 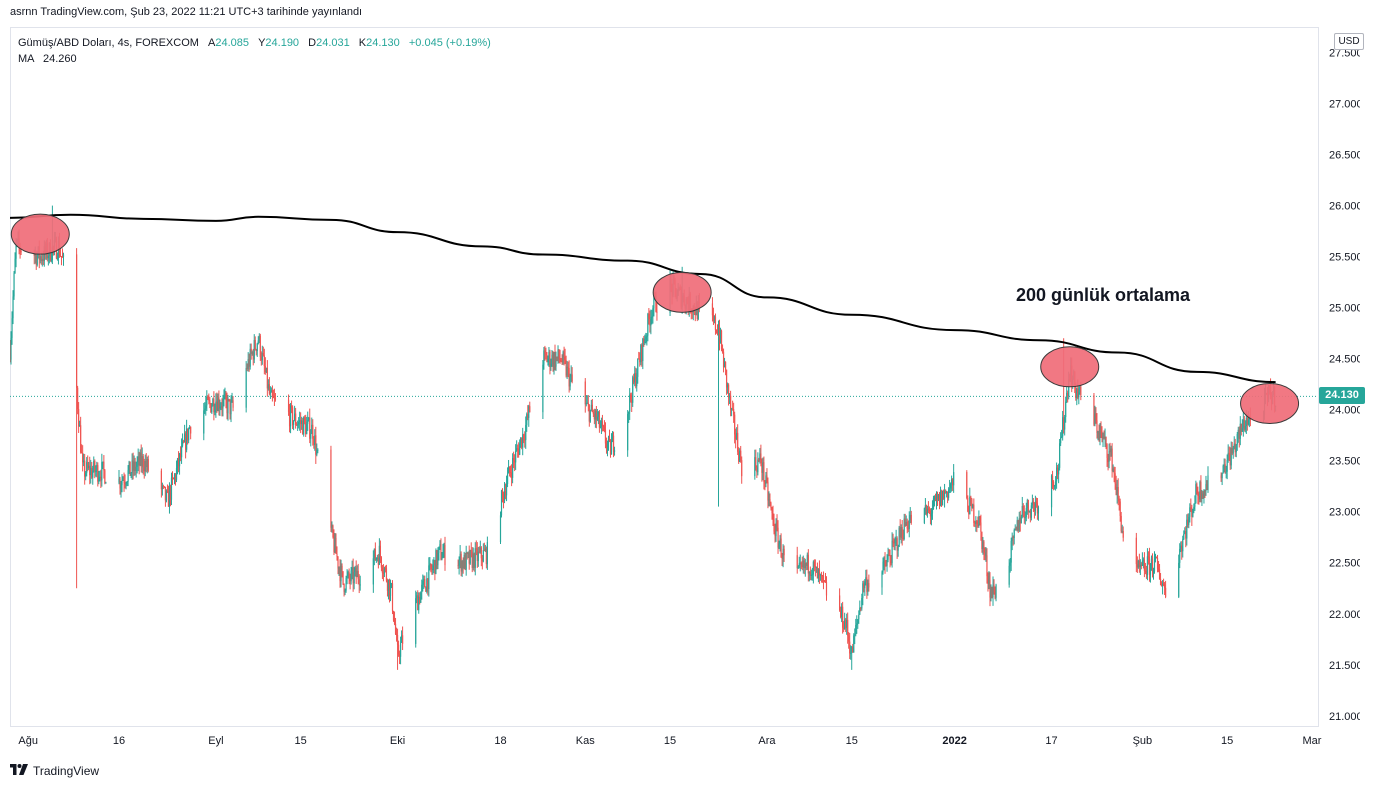 What do you see at coordinates (19, 771) in the screenshot?
I see `tradingview-logo-icon` at bounding box center [19, 771].